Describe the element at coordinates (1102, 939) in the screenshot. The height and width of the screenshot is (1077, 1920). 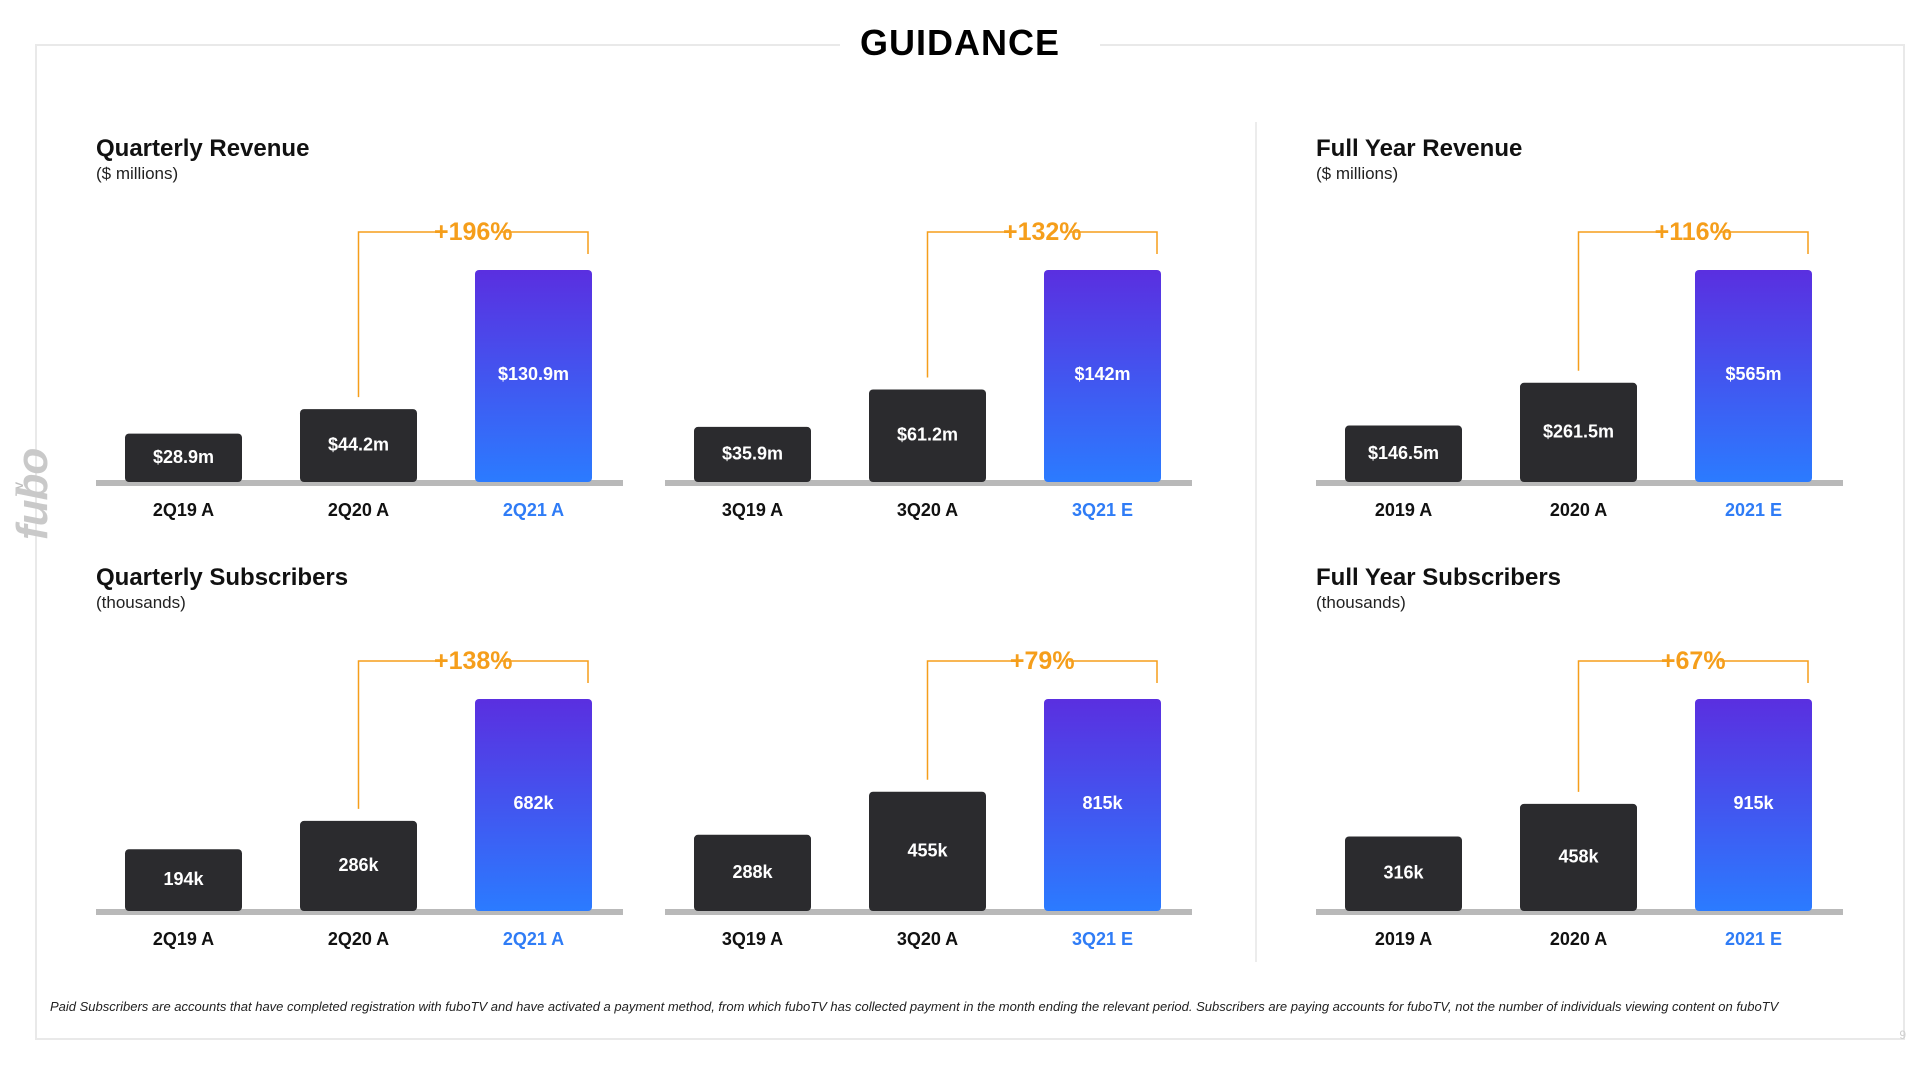
I see `chart-4-tick-label-2: 3Q21 E` at that location.